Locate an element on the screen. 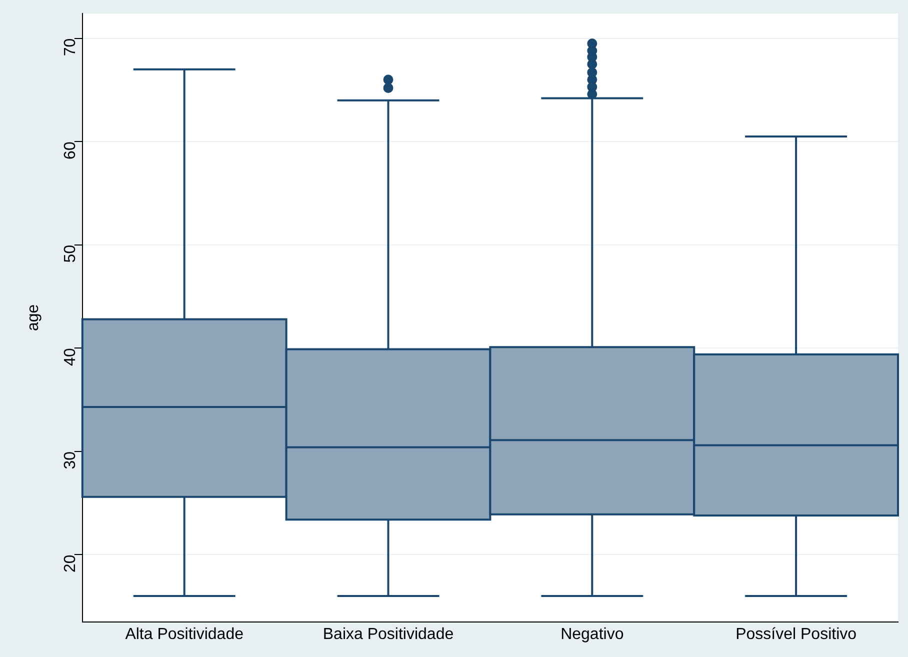 This screenshot has width=908, height=657. x-tick-label: Negativo is located at coordinates (592, 634).